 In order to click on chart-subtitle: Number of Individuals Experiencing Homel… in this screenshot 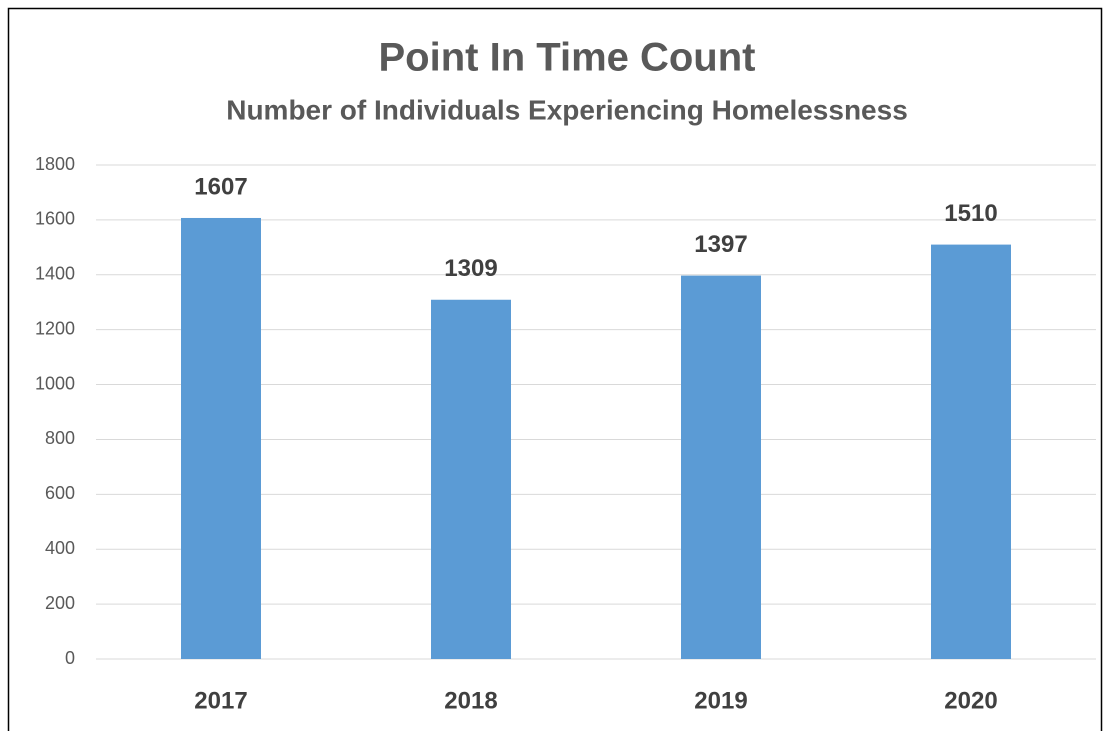, I will do `click(567, 109)`.